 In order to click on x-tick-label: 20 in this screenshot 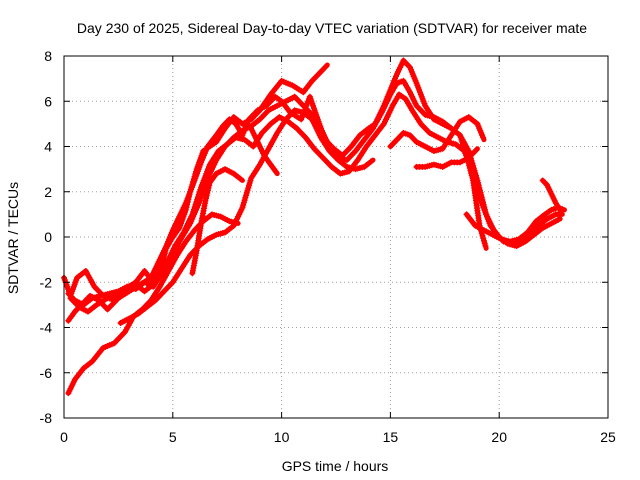, I will do `click(499, 437)`.